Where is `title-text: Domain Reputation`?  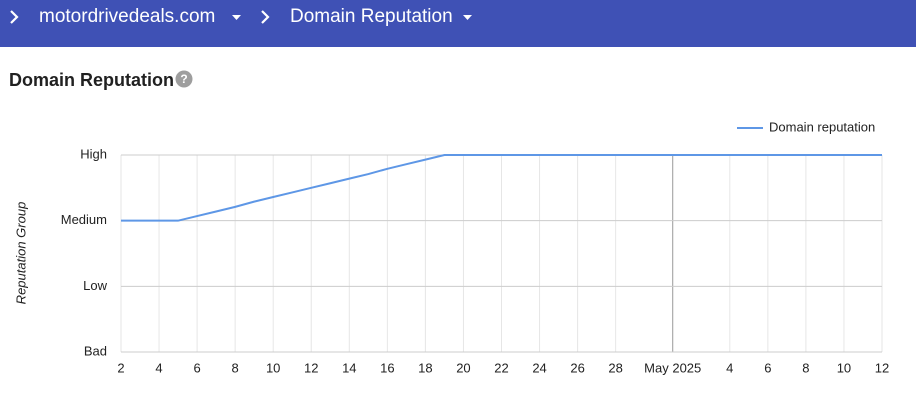
title-text: Domain Reputation is located at coordinates (91, 80).